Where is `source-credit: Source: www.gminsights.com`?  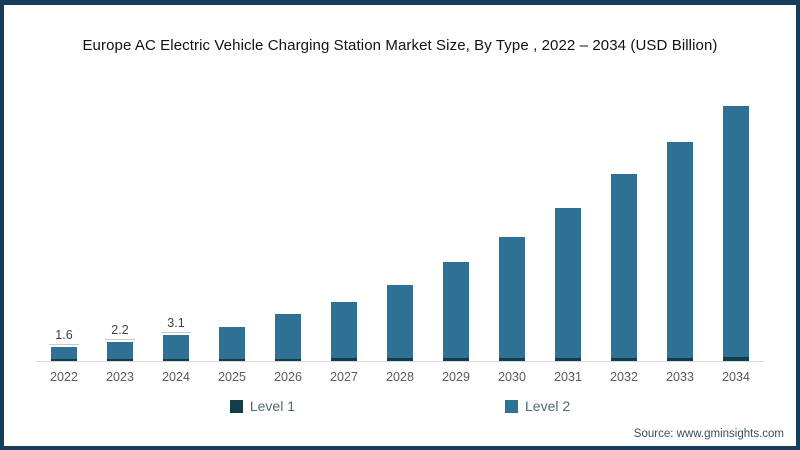 source-credit: Source: www.gminsights.com is located at coordinates (708, 434).